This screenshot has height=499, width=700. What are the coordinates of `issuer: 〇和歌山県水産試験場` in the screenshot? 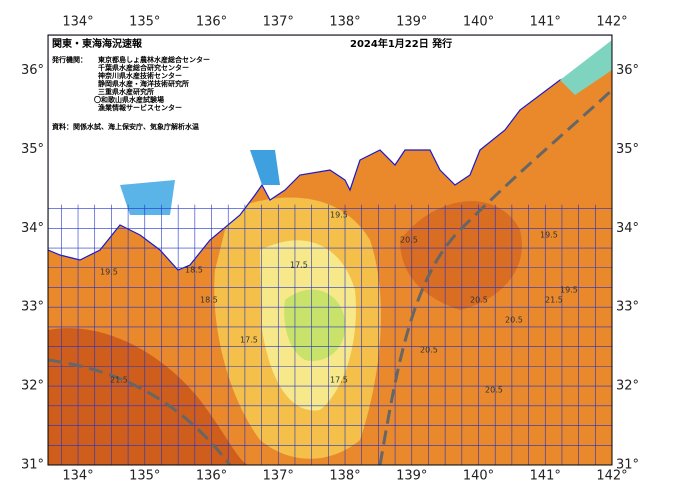 It's located at (129, 99).